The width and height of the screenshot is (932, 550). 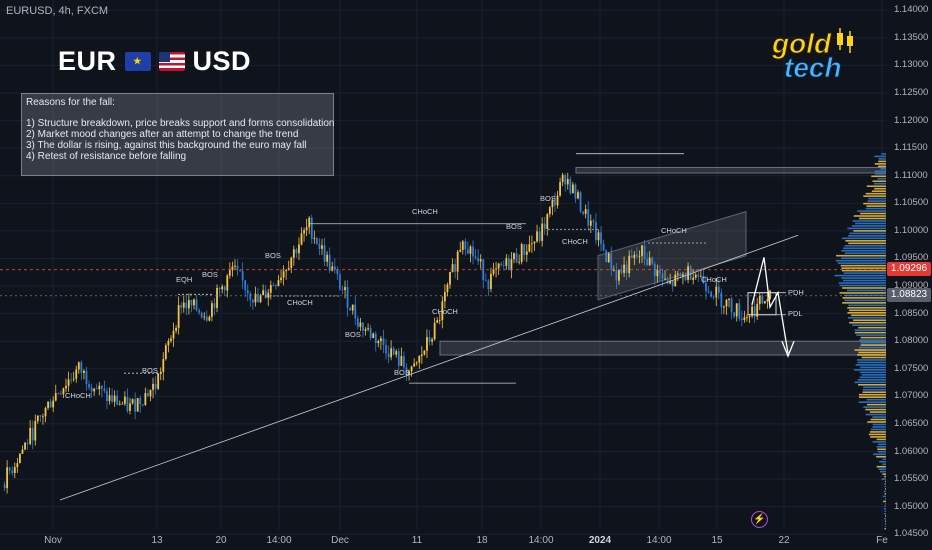 What do you see at coordinates (911, 258) in the screenshot?
I see `price-tick: 1.09500` at bounding box center [911, 258].